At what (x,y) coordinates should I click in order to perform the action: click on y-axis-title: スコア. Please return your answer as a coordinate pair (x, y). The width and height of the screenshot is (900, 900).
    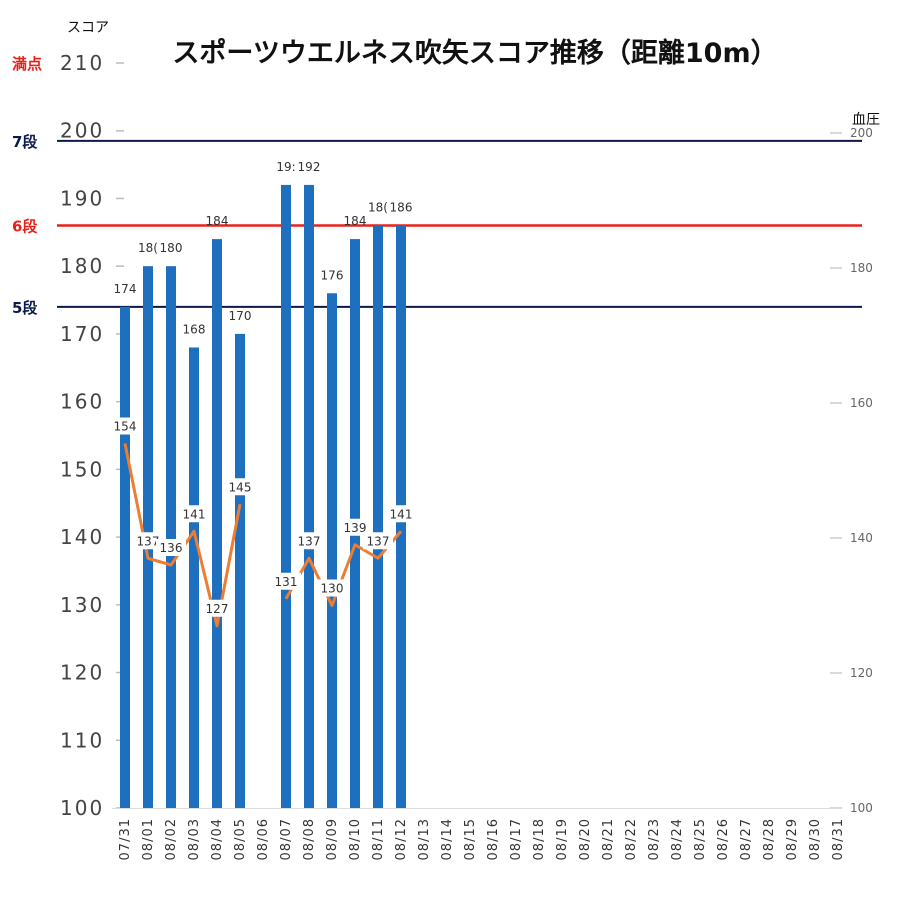
    Looking at the image, I should click on (88, 28).